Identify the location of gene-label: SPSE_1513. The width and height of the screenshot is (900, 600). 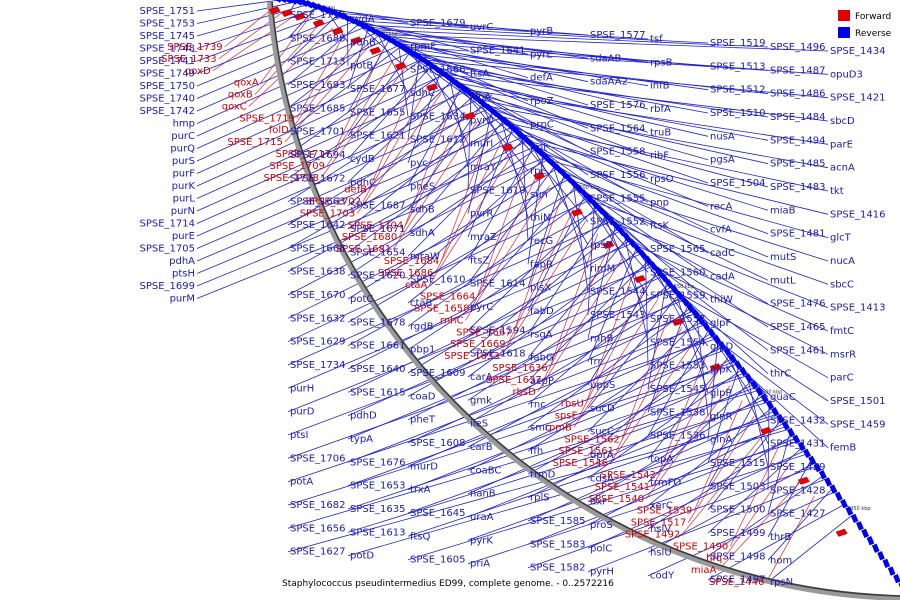
(738, 66).